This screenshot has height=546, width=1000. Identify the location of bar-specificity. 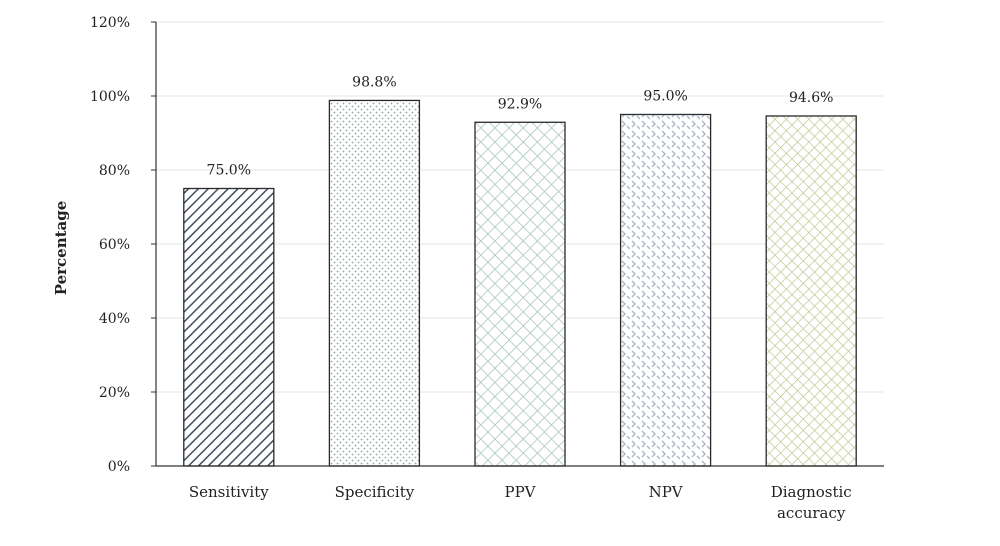
(374, 283).